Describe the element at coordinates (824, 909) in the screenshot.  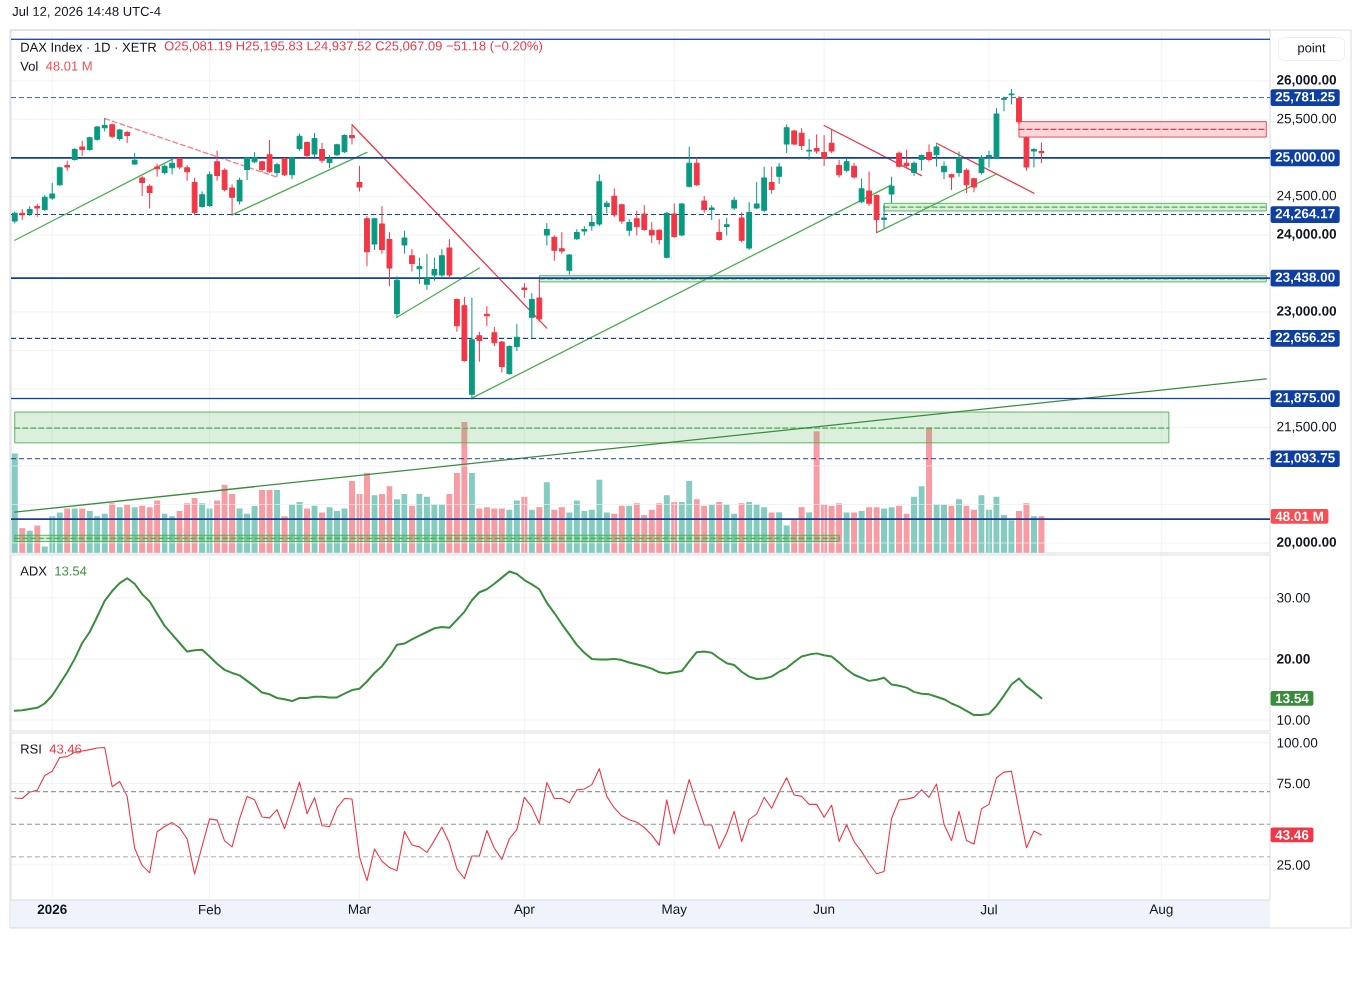
I see `x-tick-label: Jun` at that location.